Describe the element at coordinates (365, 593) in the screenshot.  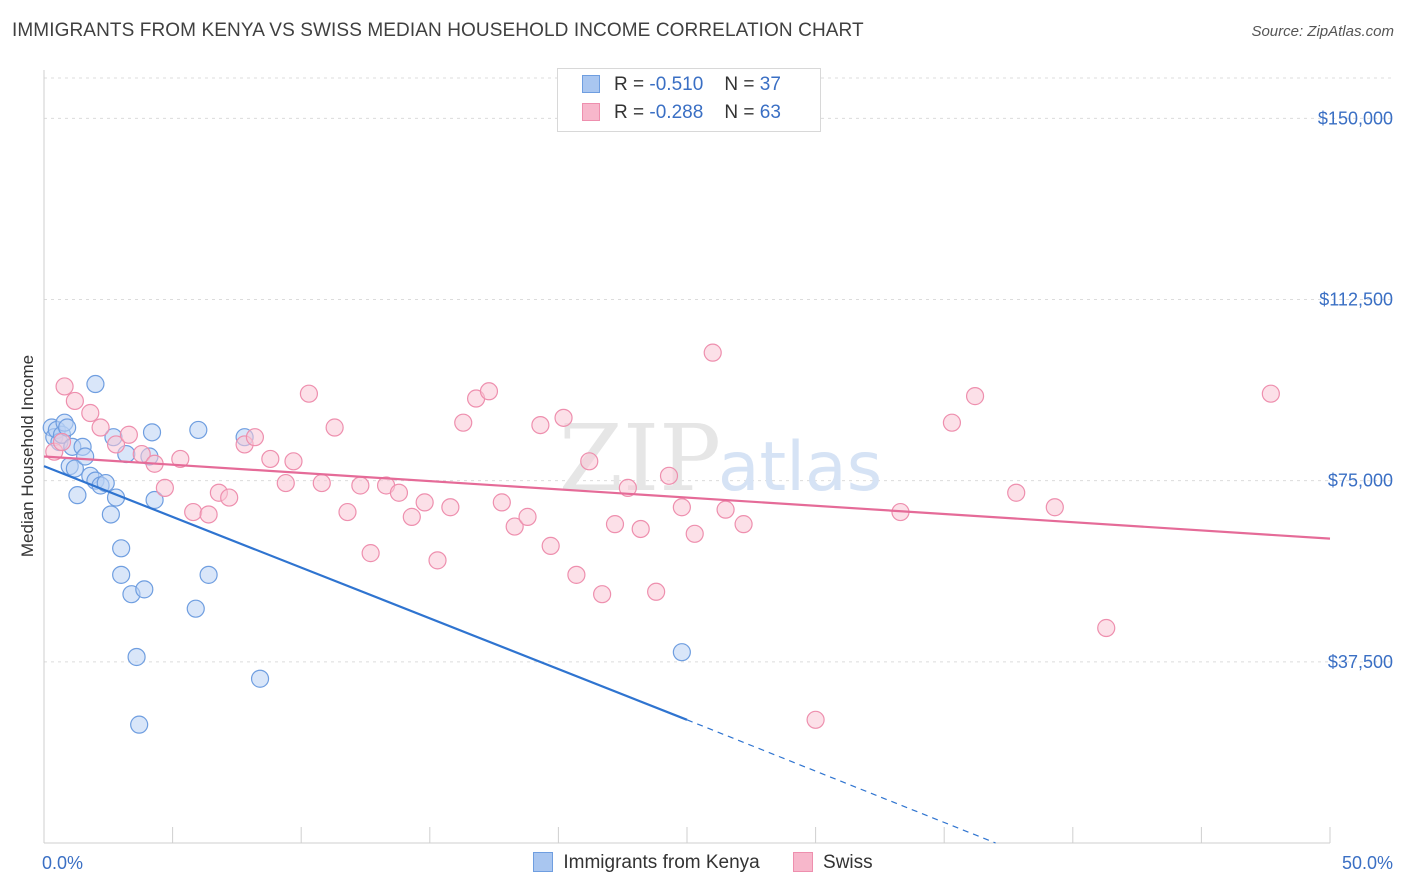
I see `kenya-trend-line` at that location.